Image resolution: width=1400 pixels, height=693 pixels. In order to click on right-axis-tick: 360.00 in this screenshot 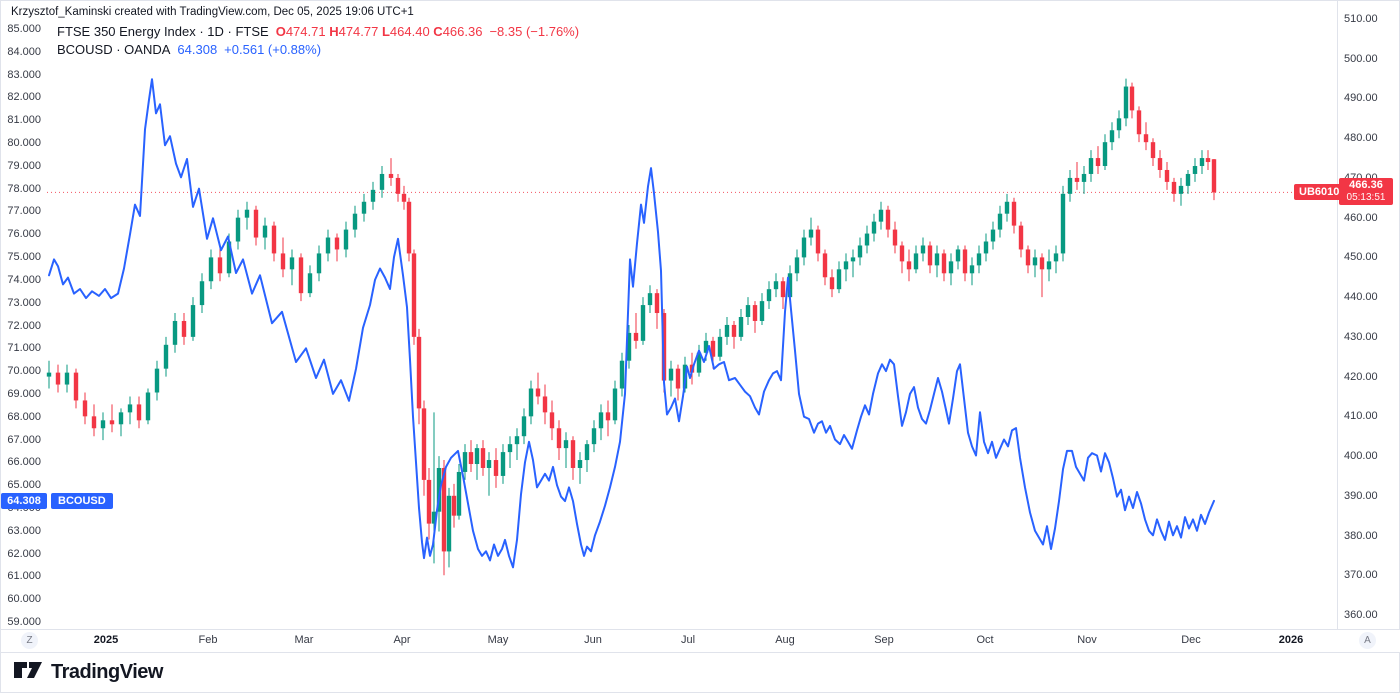, I will do `click(1361, 615)`.